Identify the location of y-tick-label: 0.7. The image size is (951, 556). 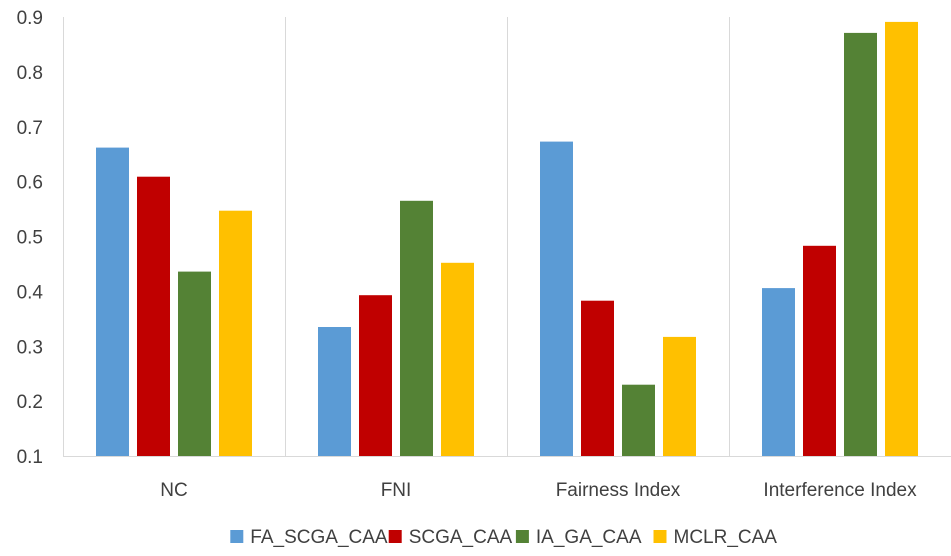
(30, 128).